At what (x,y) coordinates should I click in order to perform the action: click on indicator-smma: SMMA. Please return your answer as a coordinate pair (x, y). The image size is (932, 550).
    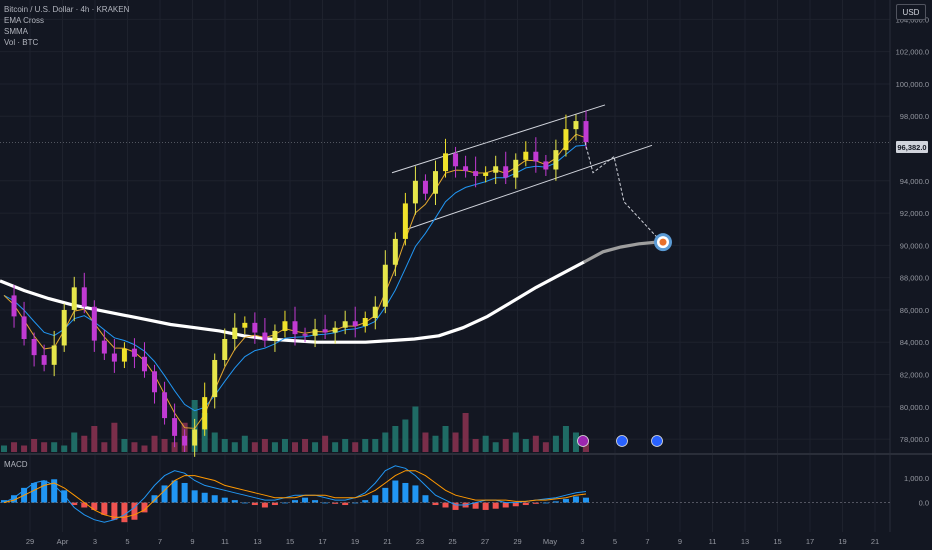
    Looking at the image, I should click on (16, 31).